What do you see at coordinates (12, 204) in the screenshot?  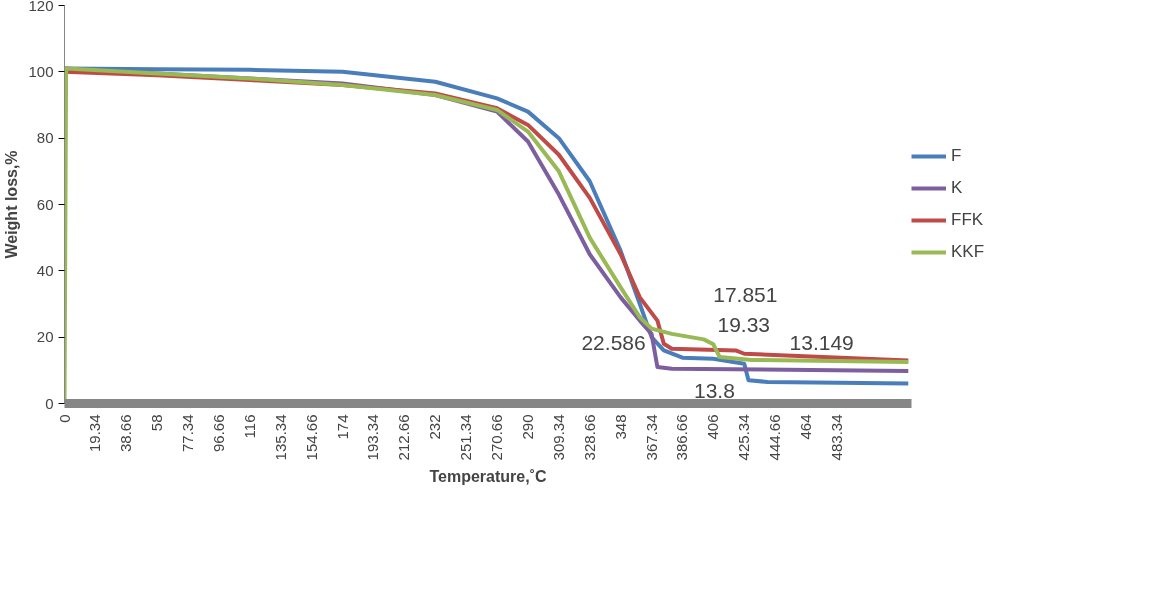 I see `y-axis-title: Weight loss,%` at bounding box center [12, 204].